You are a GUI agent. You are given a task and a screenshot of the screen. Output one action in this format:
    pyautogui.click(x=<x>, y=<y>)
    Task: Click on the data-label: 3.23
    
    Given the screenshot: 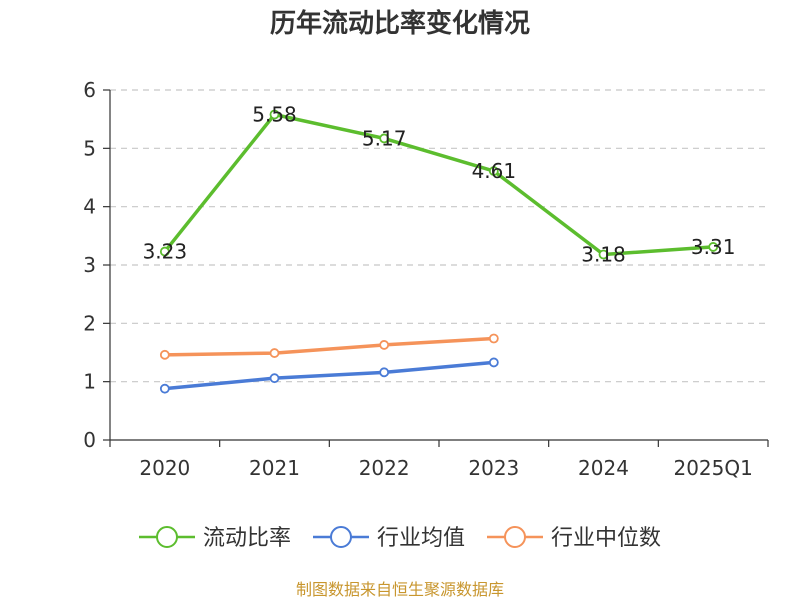 What is the action you would take?
    pyautogui.click(x=165, y=252)
    